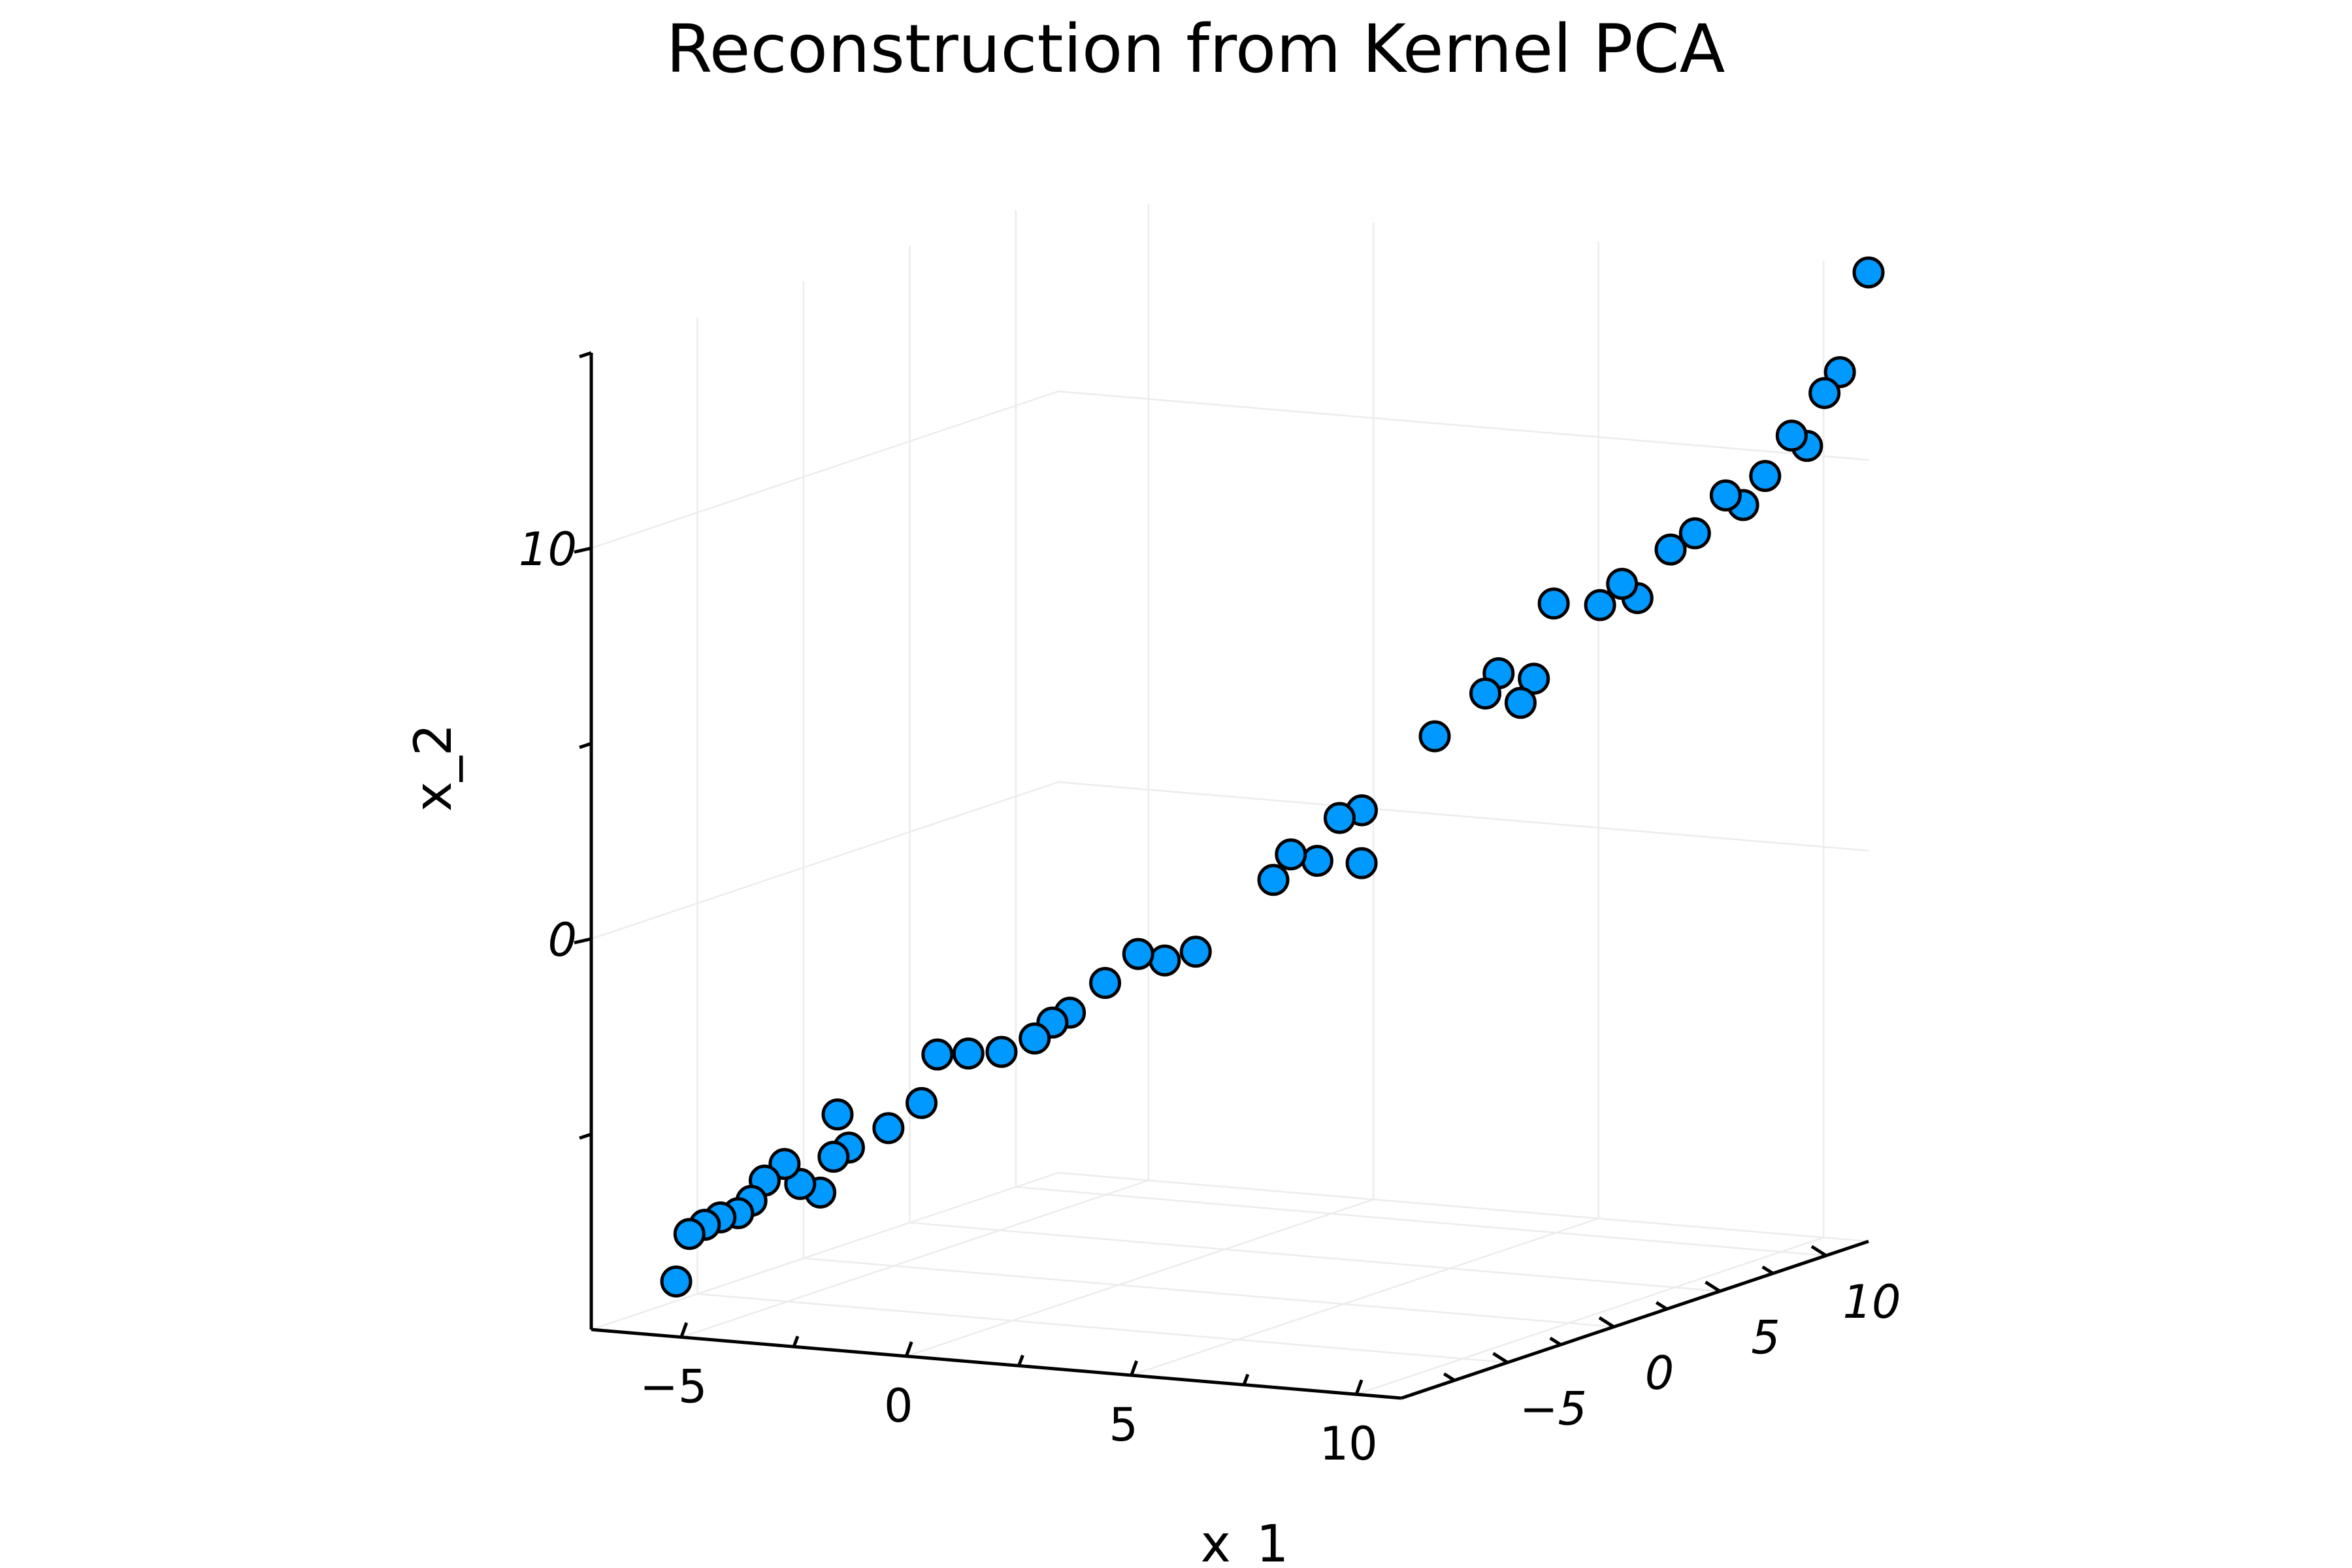 The image size is (2352, 1568). Describe the element at coordinates (1349, 1444) in the screenshot. I see `x-tick-label: 10` at that location.